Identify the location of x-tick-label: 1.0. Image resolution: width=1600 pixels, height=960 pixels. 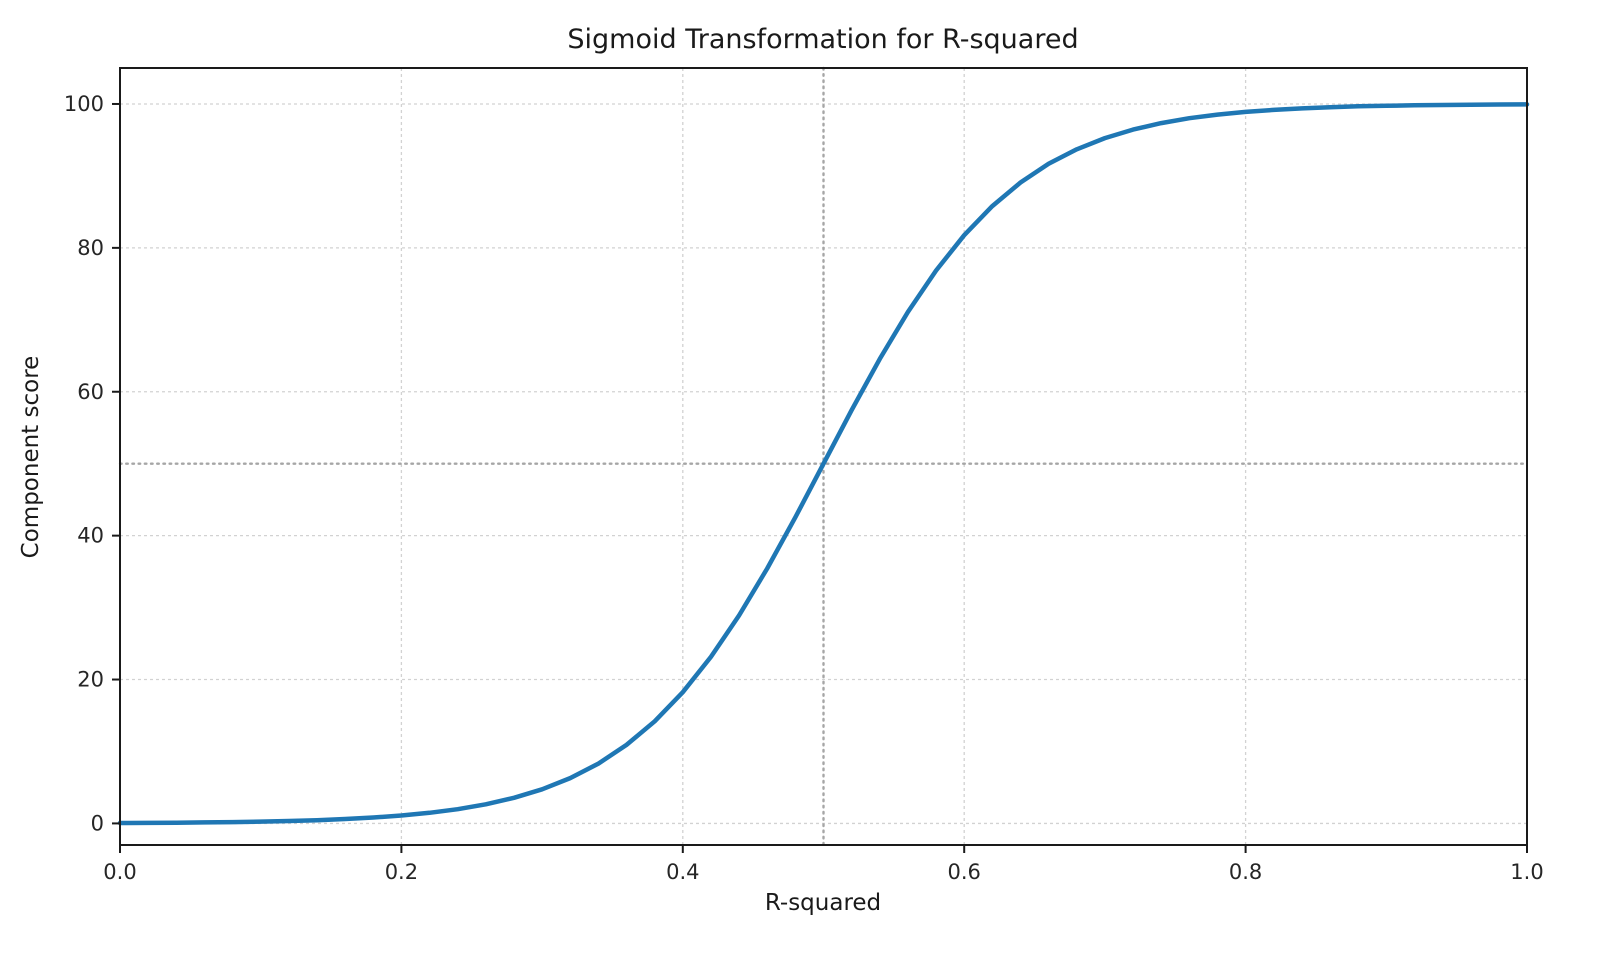
(1526, 872).